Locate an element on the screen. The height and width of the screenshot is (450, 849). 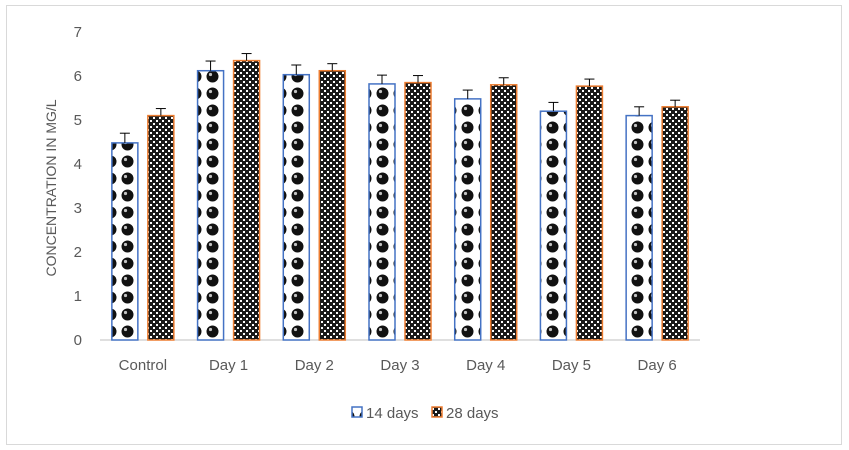
y-tick-label: 6 is located at coordinates (78, 76).